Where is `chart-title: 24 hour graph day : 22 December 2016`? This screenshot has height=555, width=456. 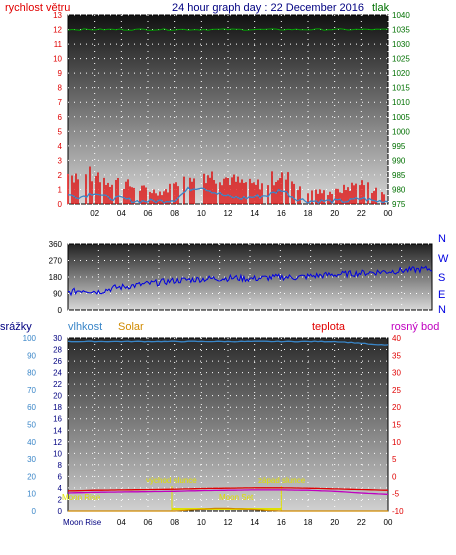
chart-title: 24 hour graph day : 22 December 2016 is located at coordinates (268, 8).